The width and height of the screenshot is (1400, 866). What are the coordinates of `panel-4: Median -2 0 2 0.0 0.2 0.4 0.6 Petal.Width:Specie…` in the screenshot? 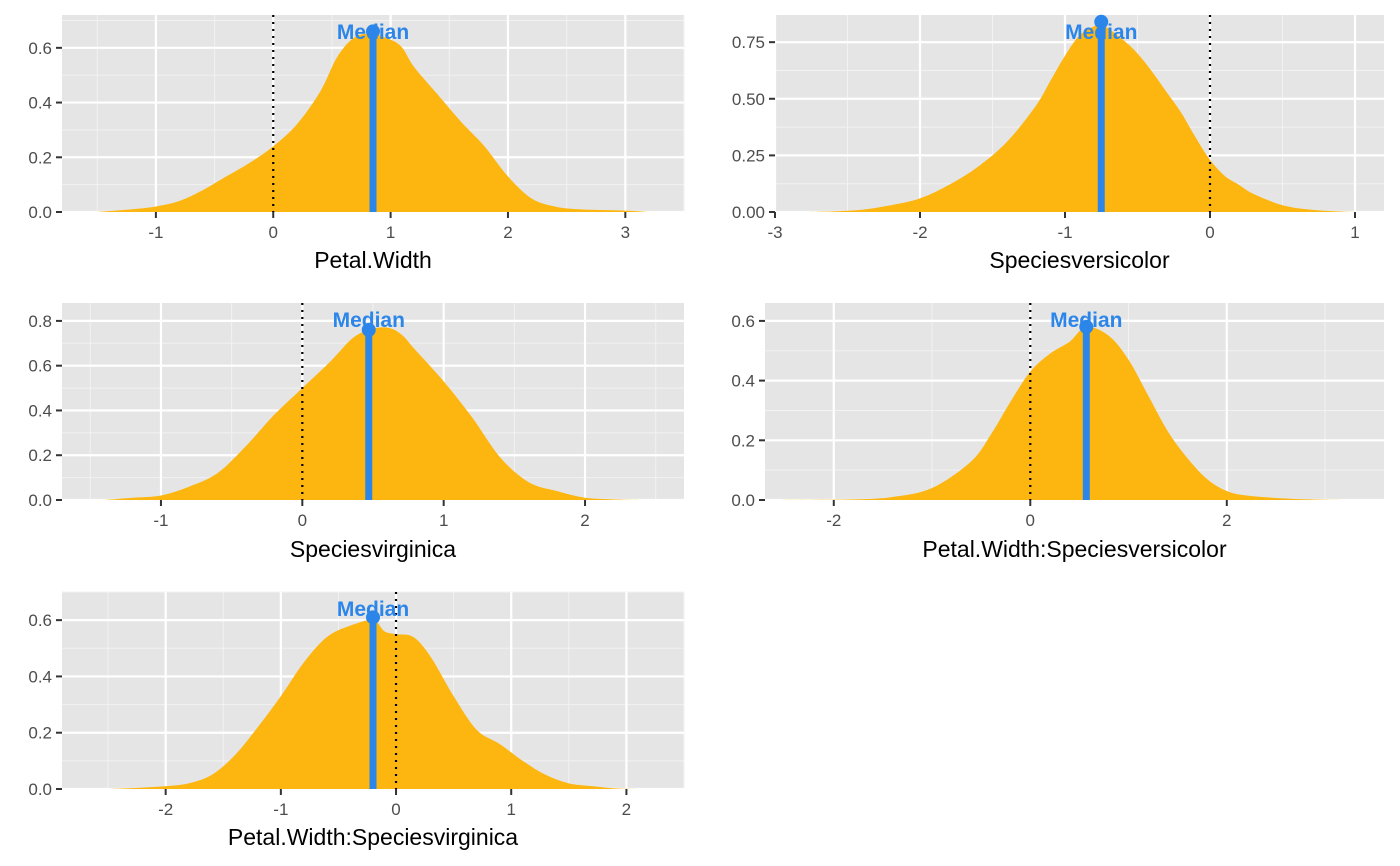 It's located at (1057, 432).